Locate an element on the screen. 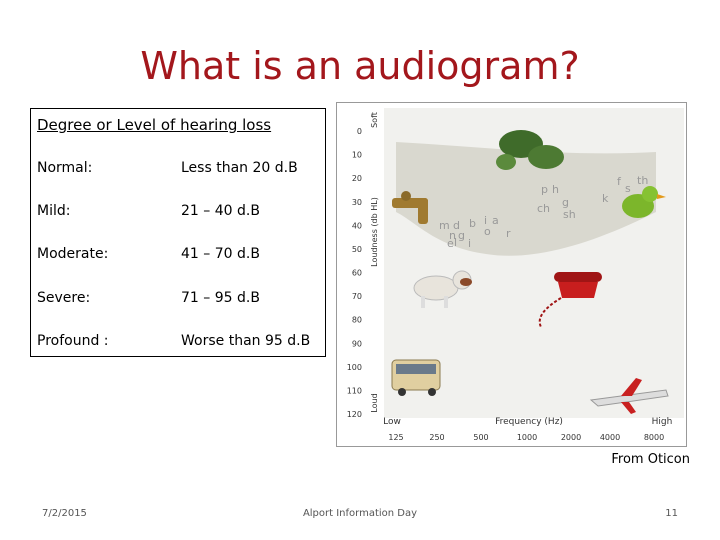 The height and width of the screenshot is (540, 720). x-axis-title: Frequency (Hz) is located at coordinates (529, 422).